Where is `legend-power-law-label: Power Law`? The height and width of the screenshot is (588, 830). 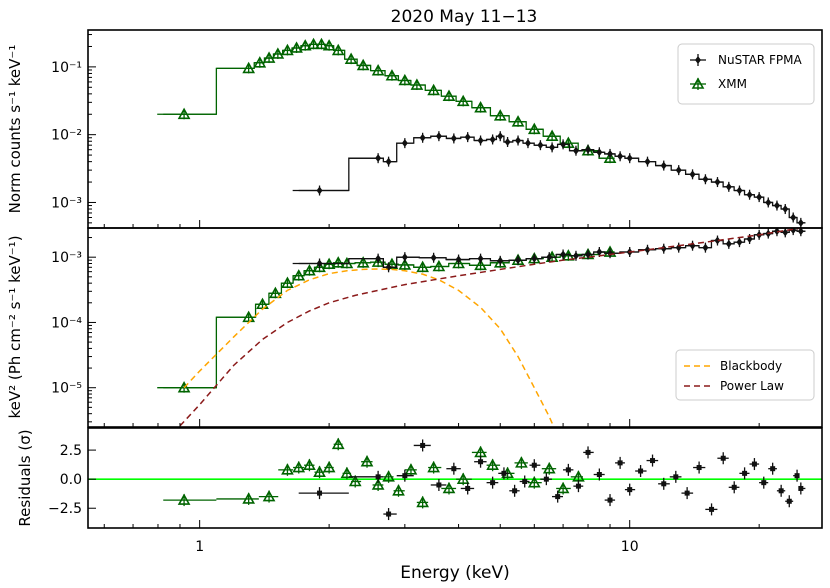 legend-power-law-label: Power Law is located at coordinates (752, 386).